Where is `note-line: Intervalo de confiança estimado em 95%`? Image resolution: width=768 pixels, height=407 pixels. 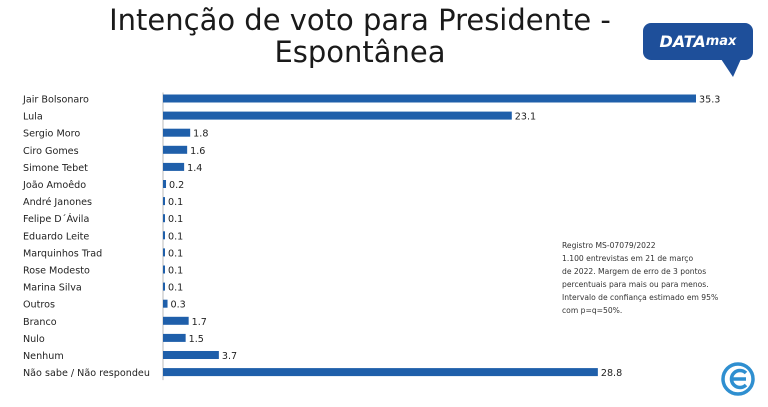 note-line: Intervalo de confiança estimado em 95% is located at coordinates (640, 297).